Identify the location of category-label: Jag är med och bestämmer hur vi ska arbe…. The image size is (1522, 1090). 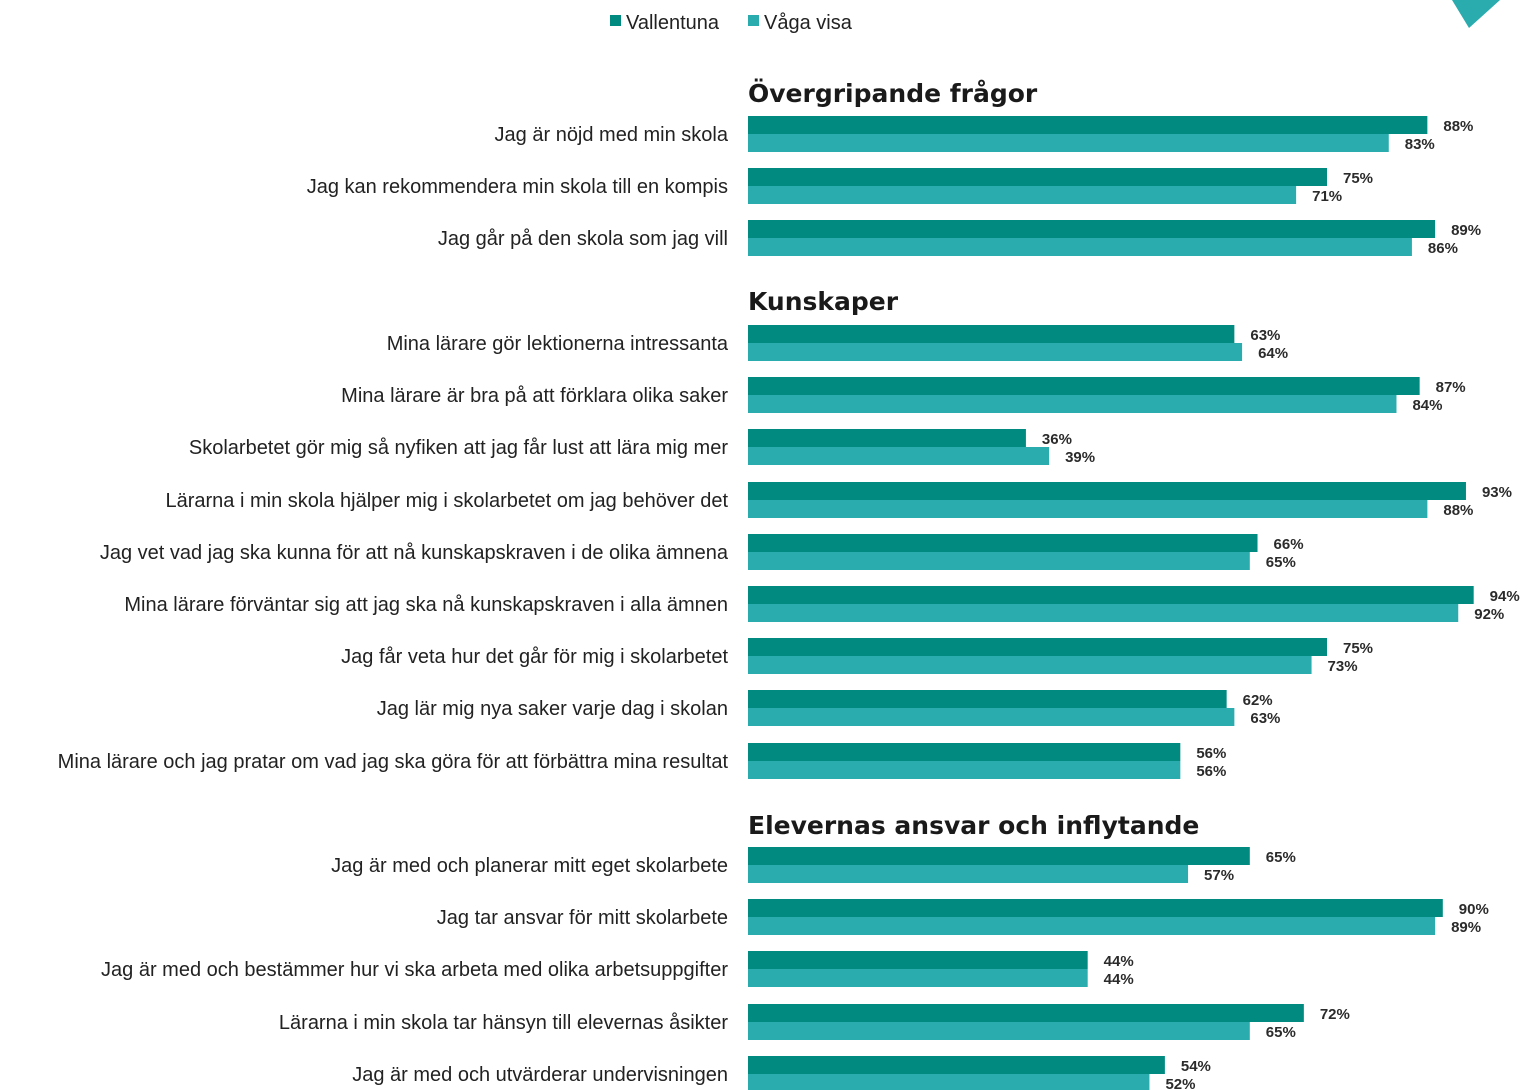
(414, 970).